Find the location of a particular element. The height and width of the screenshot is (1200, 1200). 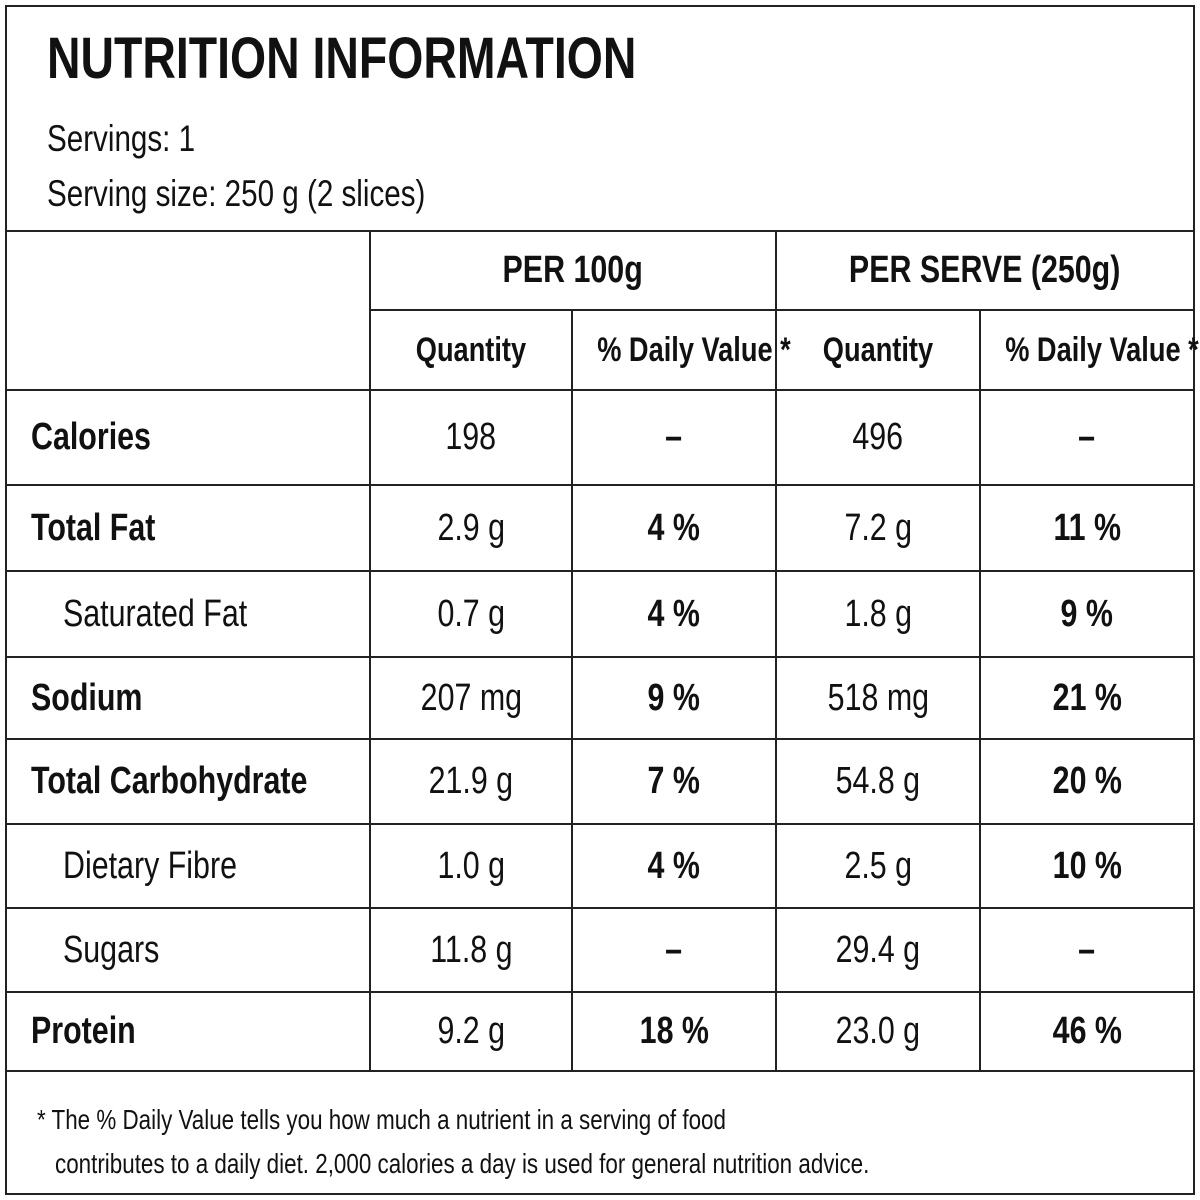

nutrient-label-text: Calories is located at coordinates (91, 437).